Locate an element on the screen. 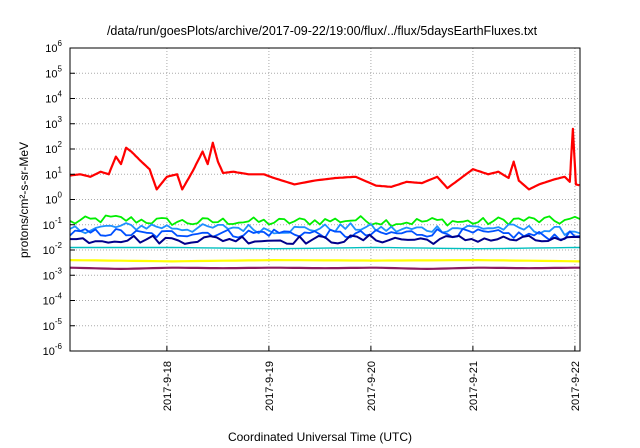 Image resolution: width=640 pixels, height=448 pixels. x-tick-label: 2017-9-19 is located at coordinates (270, 386).